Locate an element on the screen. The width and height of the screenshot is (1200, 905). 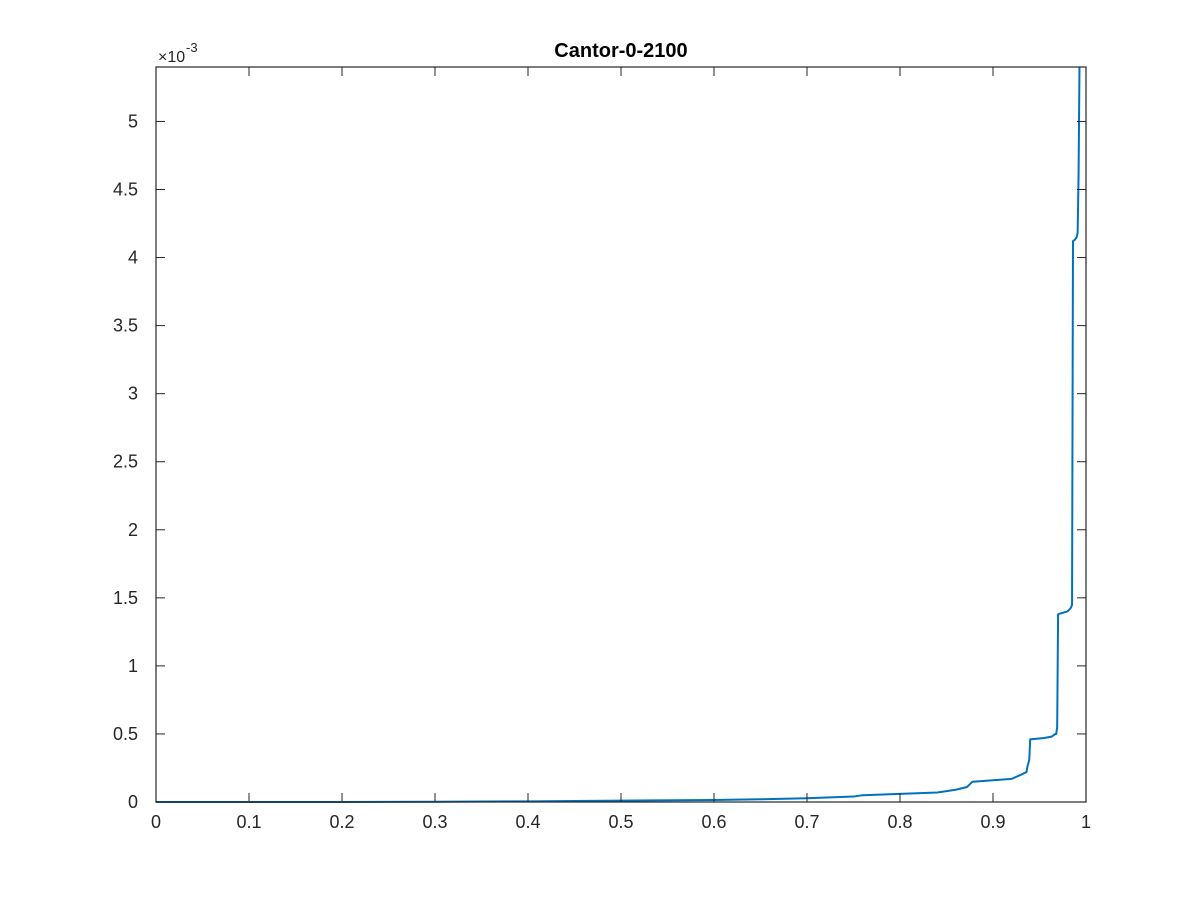
y-tick-label: 1.5 is located at coordinates (125, 598).